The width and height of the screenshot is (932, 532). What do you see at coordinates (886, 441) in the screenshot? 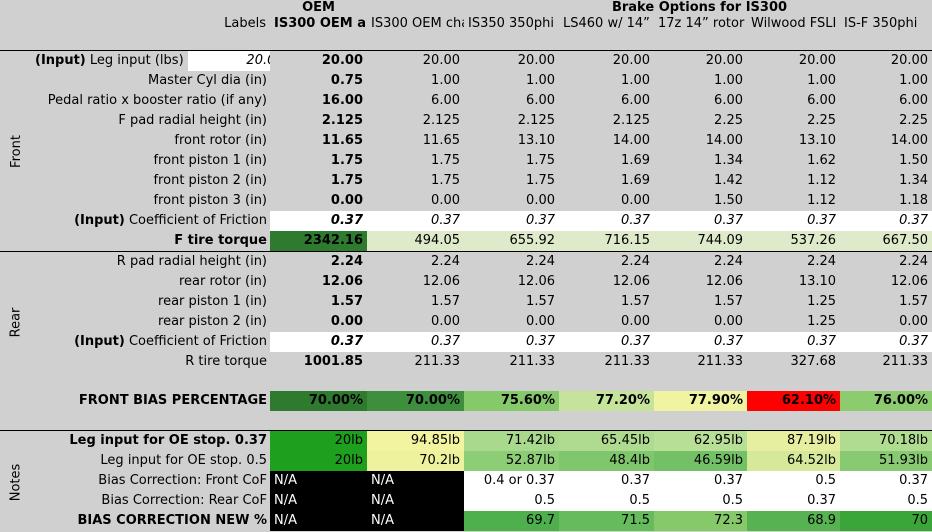
I see `value-cell: 70.18lb` at bounding box center [886, 441].